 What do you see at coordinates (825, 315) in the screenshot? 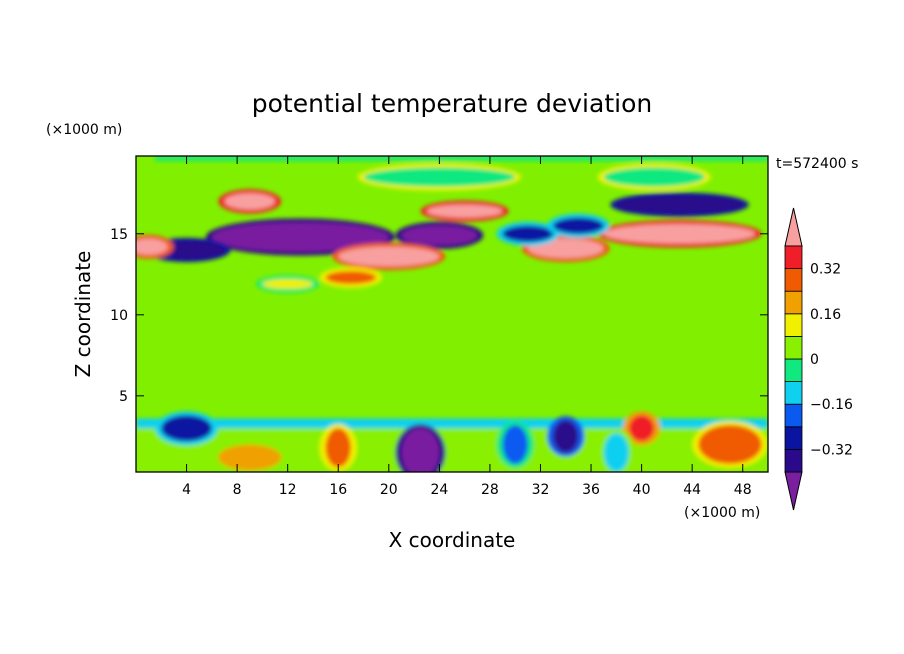
I see `colorbar-tick-label: 0.16` at bounding box center [825, 315].